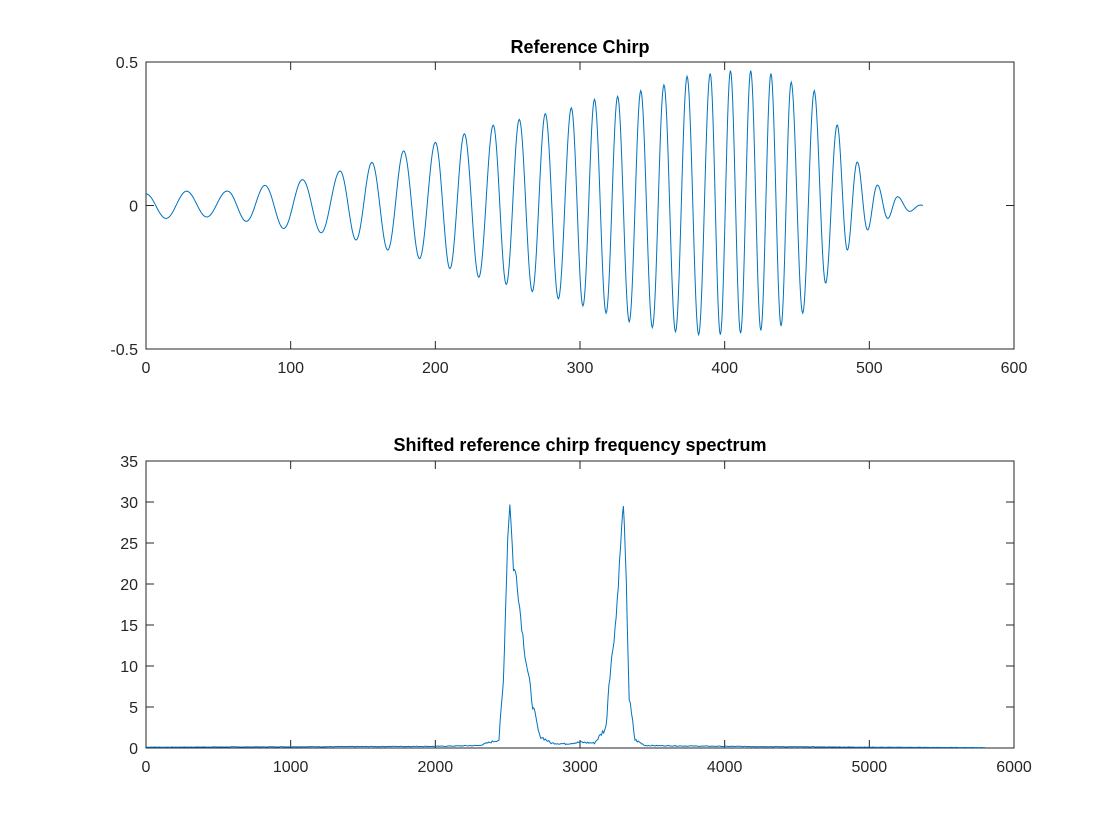 The image size is (1120, 840). What do you see at coordinates (129, 544) in the screenshot?
I see `y-tick-label: 25` at bounding box center [129, 544].